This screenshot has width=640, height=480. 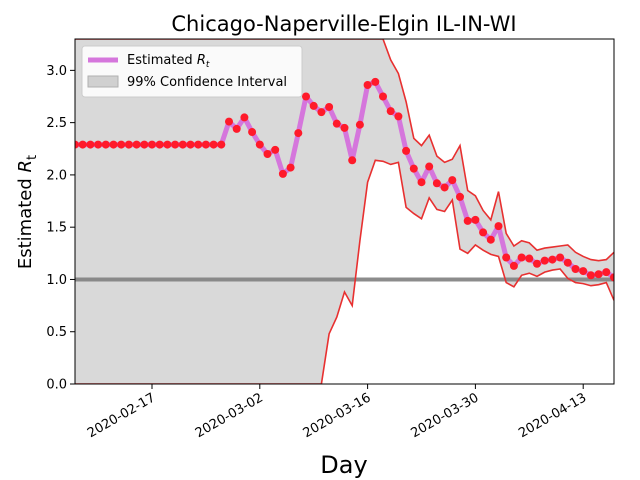 What do you see at coordinates (168, 61) in the screenshot?
I see `legend-estimate-label: Estimated Rt` at bounding box center [168, 61].